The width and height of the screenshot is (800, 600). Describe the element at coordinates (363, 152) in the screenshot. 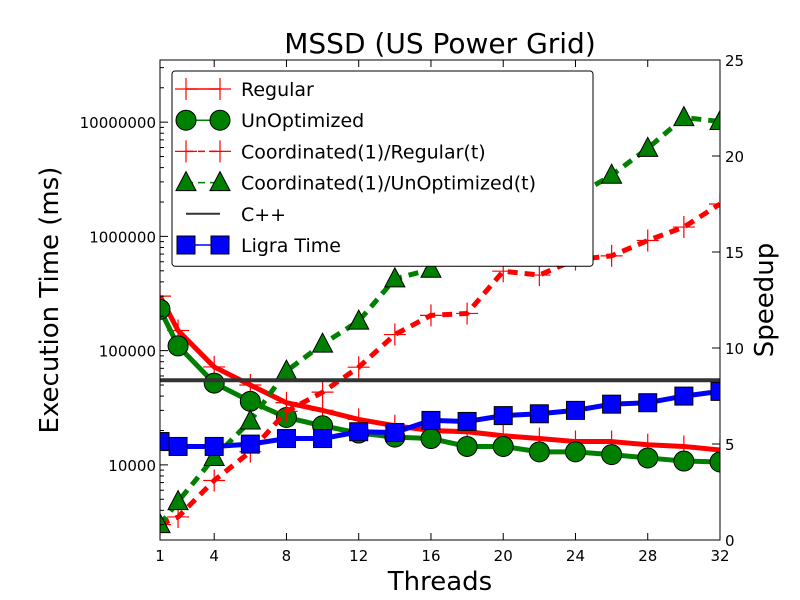

I see `legend-label: Coordinated(1)/Regular(t)` at that location.